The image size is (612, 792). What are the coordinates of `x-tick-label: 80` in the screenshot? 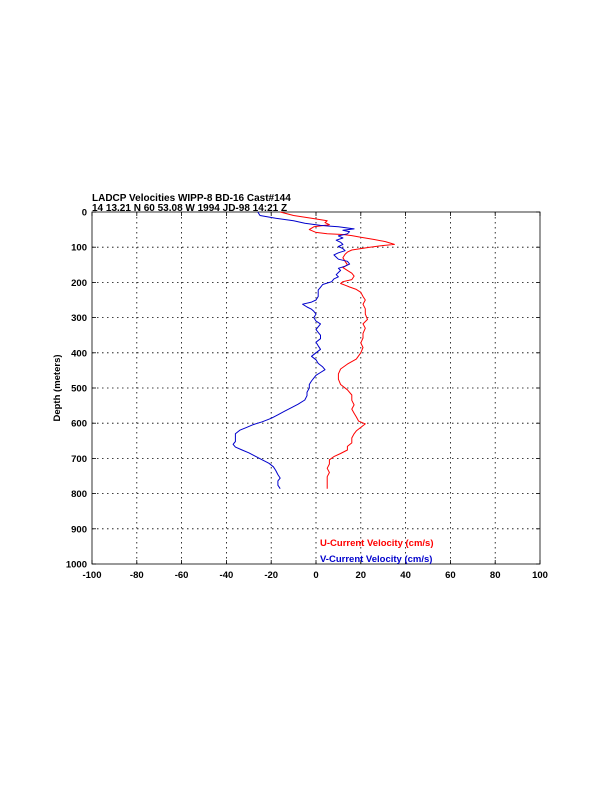 It's located at (495, 575).